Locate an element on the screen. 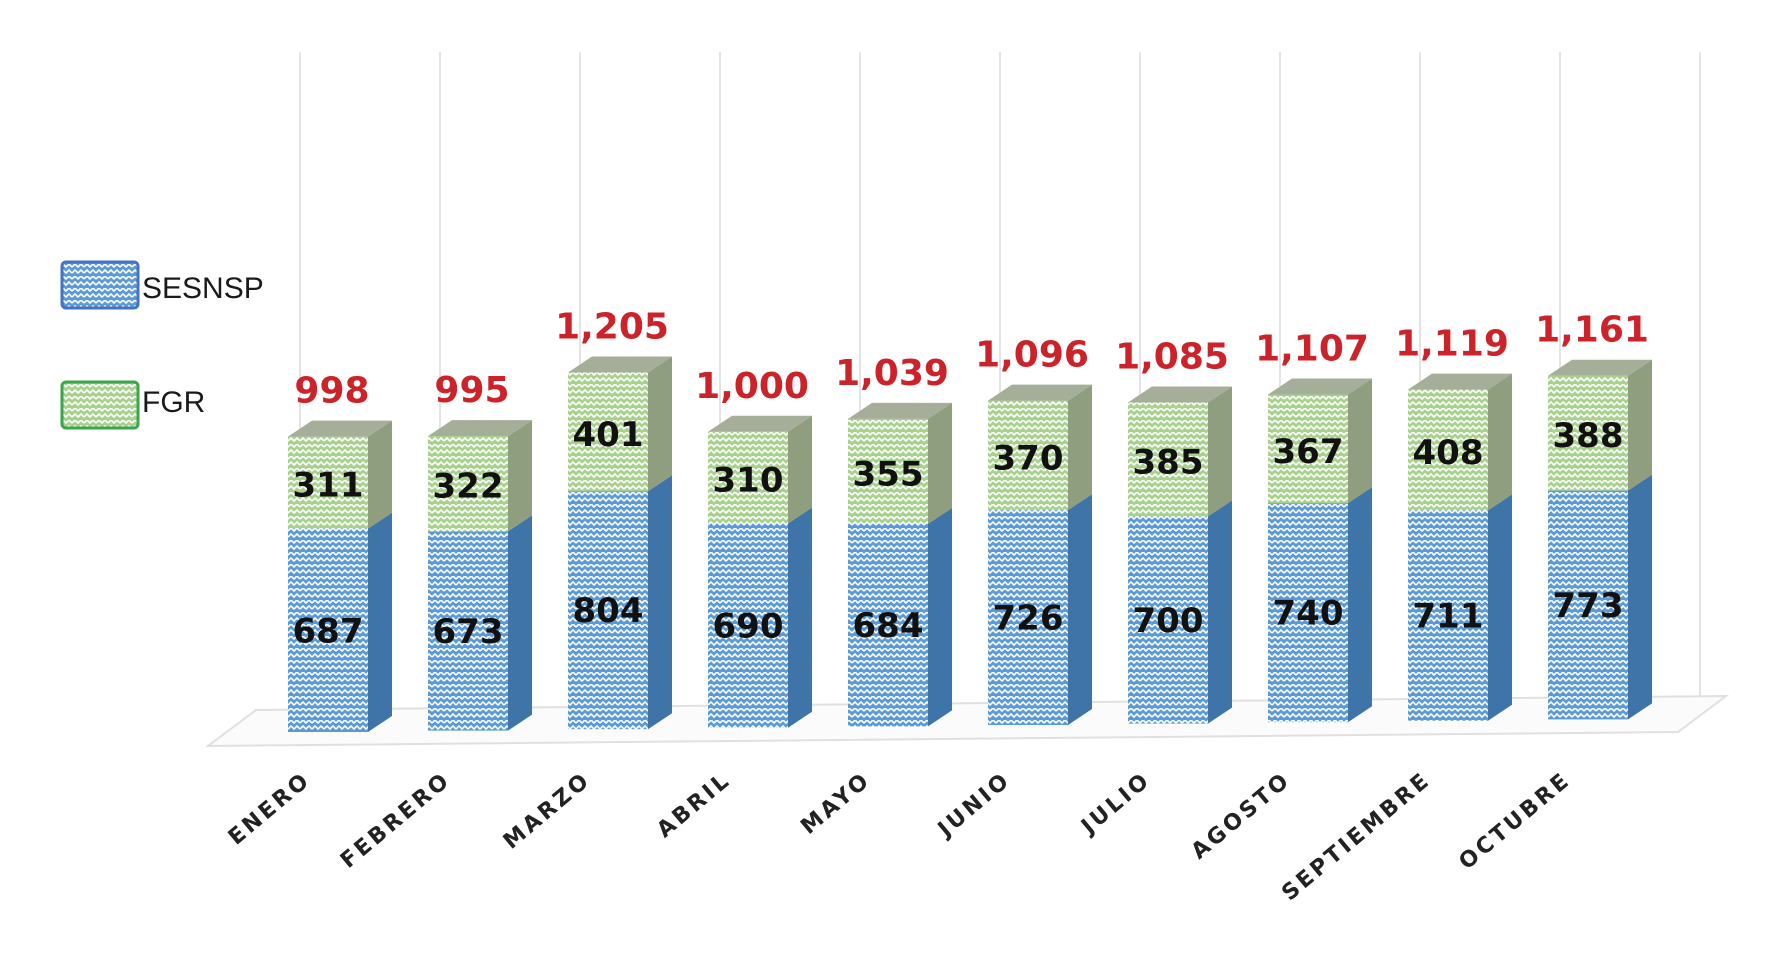 Image resolution: width=1775 pixels, height=966 pixels. bar-sesnsp-2-front is located at coordinates (608, 610).